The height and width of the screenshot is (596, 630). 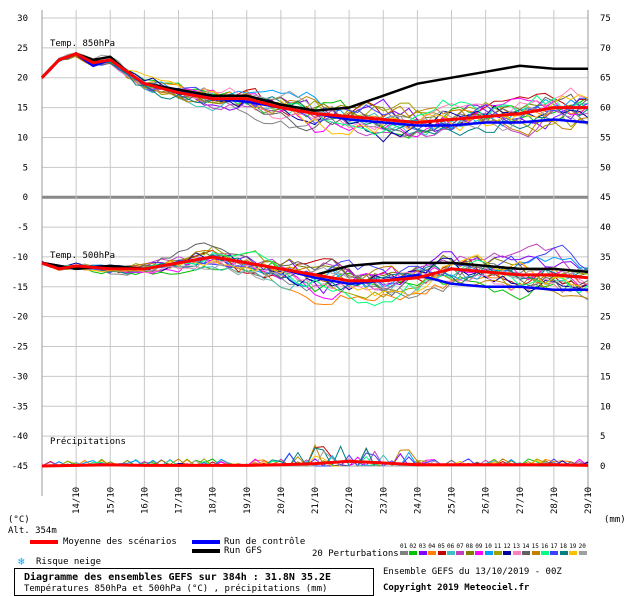 What do you see at coordinates (20, 318) in the screenshot?
I see `left-tick-label: -20` at bounding box center [20, 318].